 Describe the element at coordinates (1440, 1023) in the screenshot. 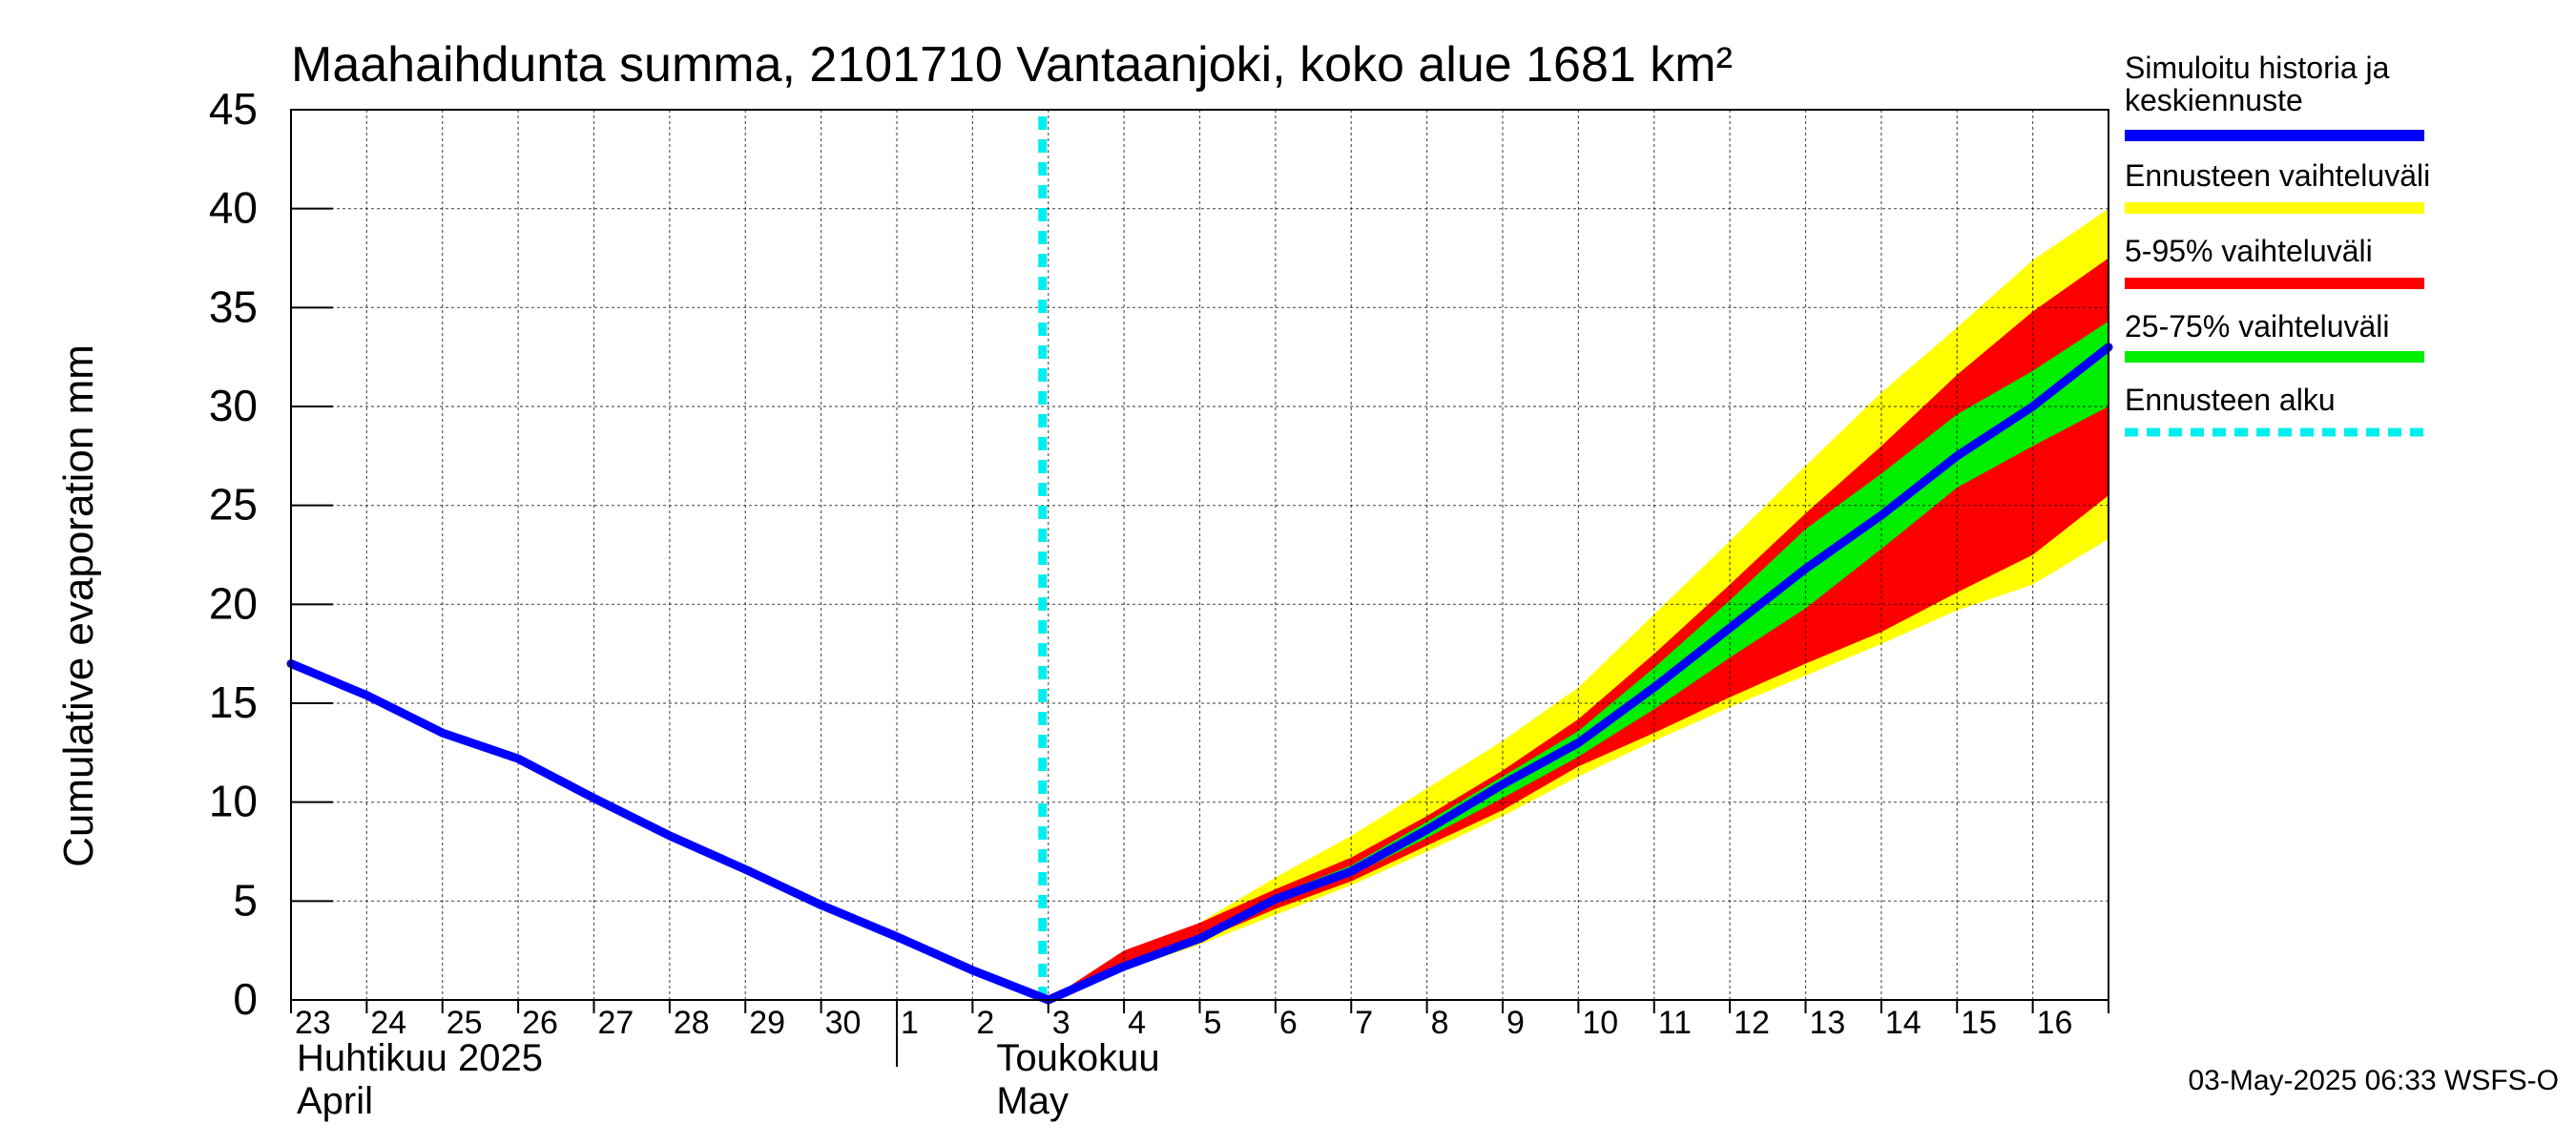

I see `x-tick-label: 8` at that location.